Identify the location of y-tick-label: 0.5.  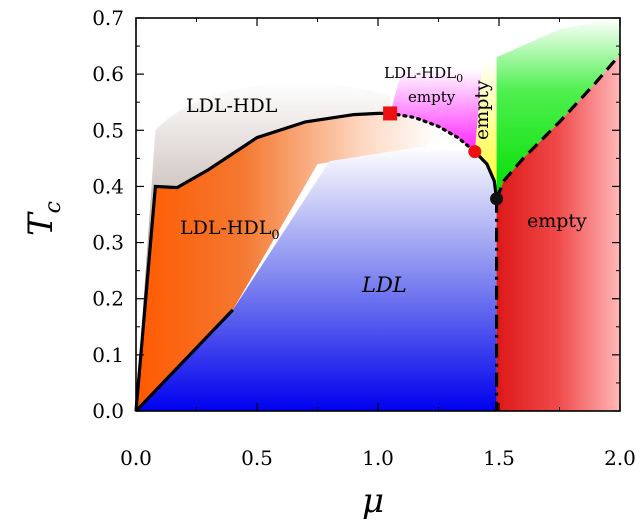
(108, 130).